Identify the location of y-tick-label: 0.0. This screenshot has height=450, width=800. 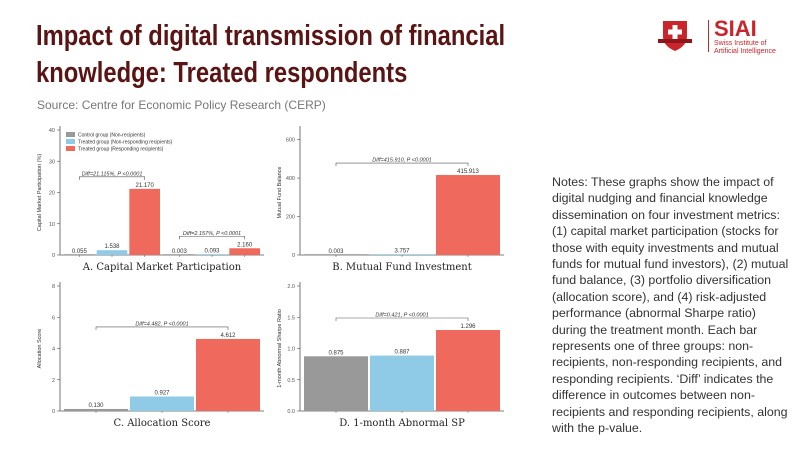
(291, 412).